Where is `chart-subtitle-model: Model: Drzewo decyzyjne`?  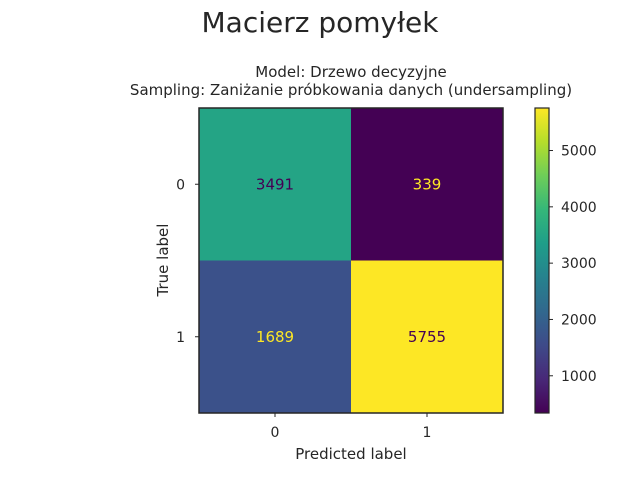 chart-subtitle-model: Model: Drzewo decyzyjne is located at coordinates (350, 72).